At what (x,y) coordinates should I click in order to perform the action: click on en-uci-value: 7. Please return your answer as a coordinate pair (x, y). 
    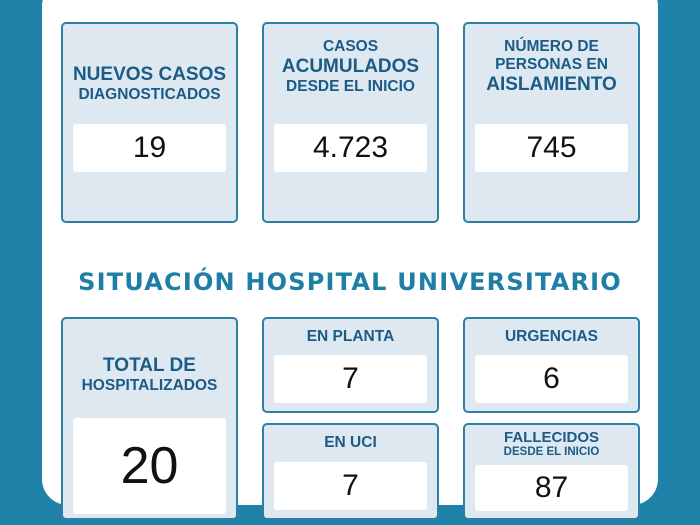
    Looking at the image, I should click on (350, 485).